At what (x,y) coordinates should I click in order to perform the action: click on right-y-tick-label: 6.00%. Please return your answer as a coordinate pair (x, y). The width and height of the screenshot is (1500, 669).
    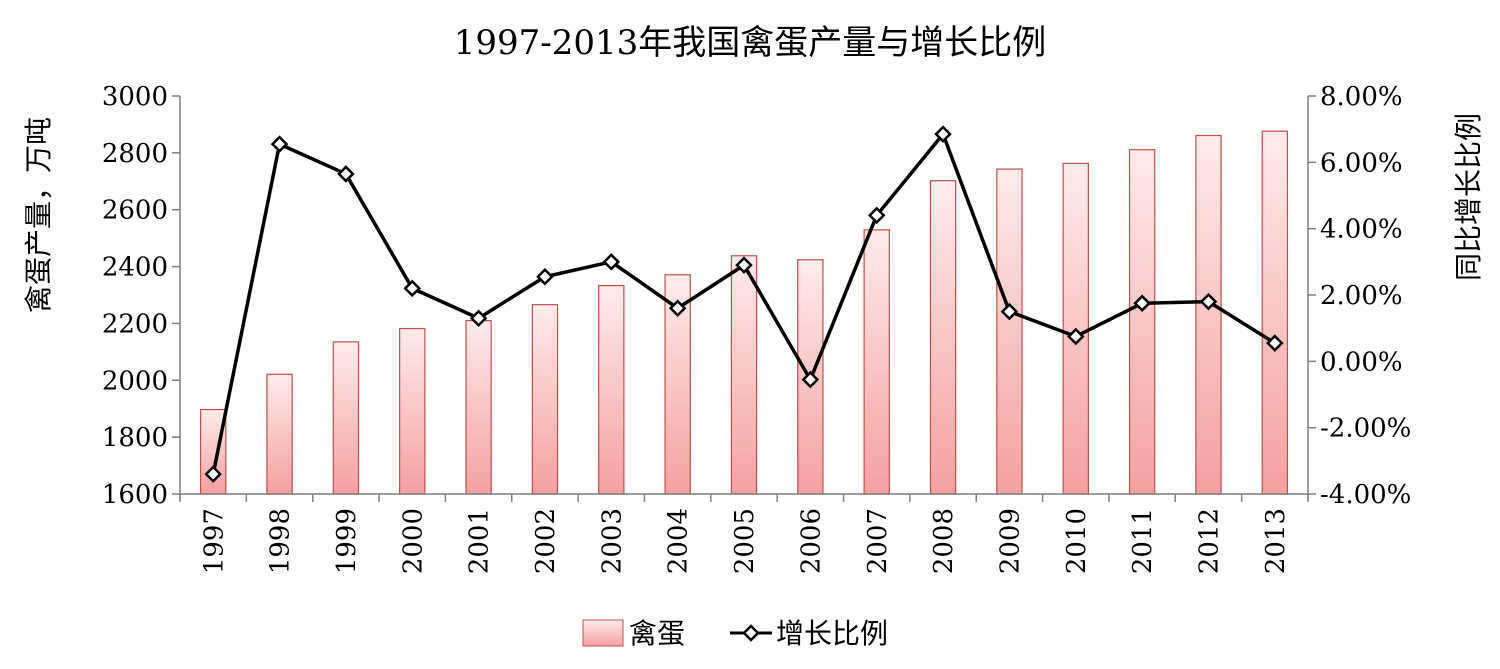
    Looking at the image, I should click on (1361, 163).